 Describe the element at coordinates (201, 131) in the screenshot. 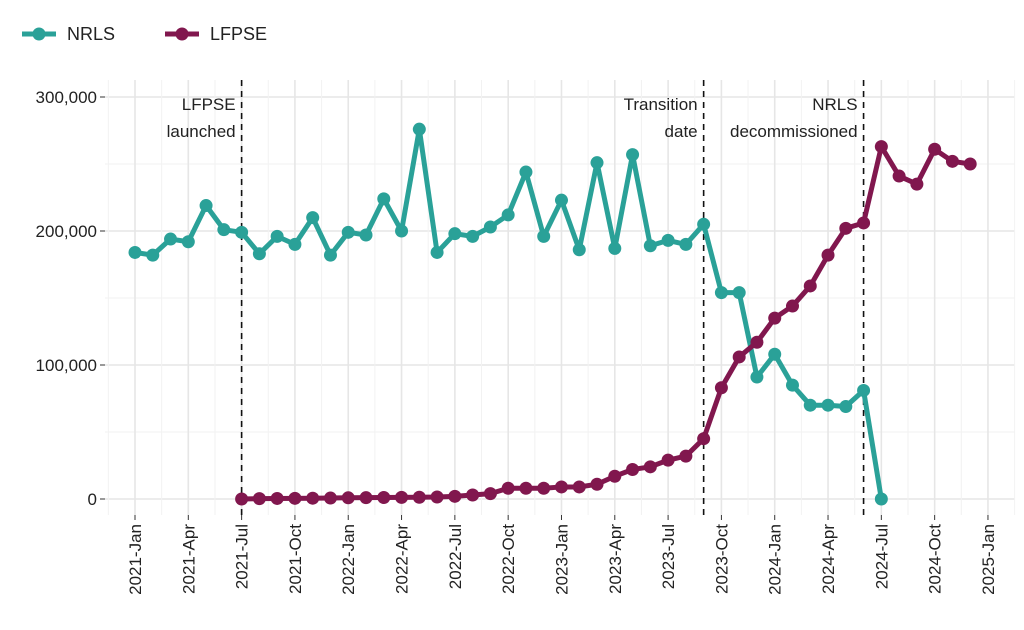

I see `annotation-label: launched` at that location.